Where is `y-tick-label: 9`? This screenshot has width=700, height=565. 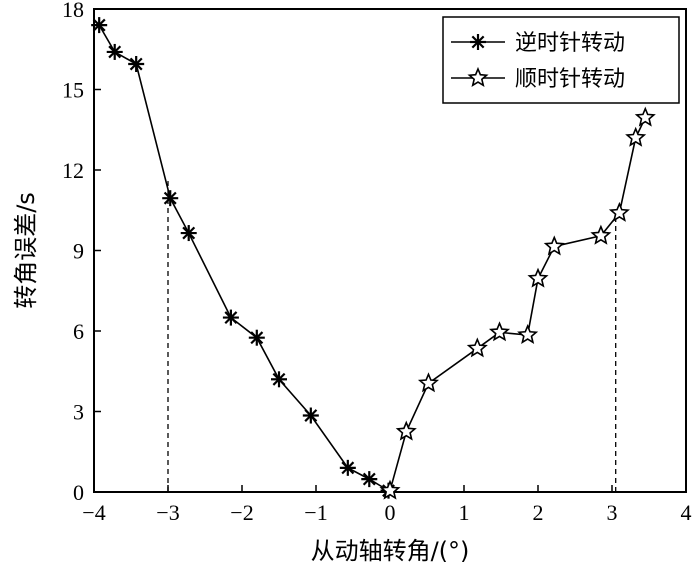 y-tick-label: 9 is located at coordinates (78, 251).